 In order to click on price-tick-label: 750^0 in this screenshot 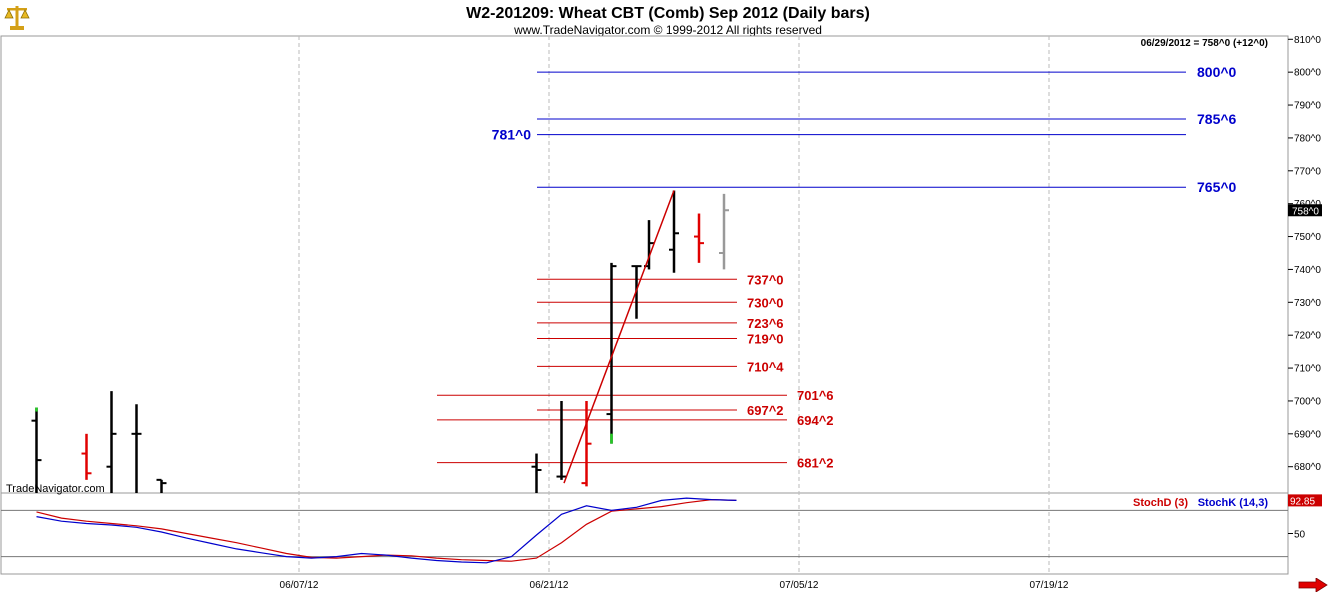, I will do `click(1307, 237)`.